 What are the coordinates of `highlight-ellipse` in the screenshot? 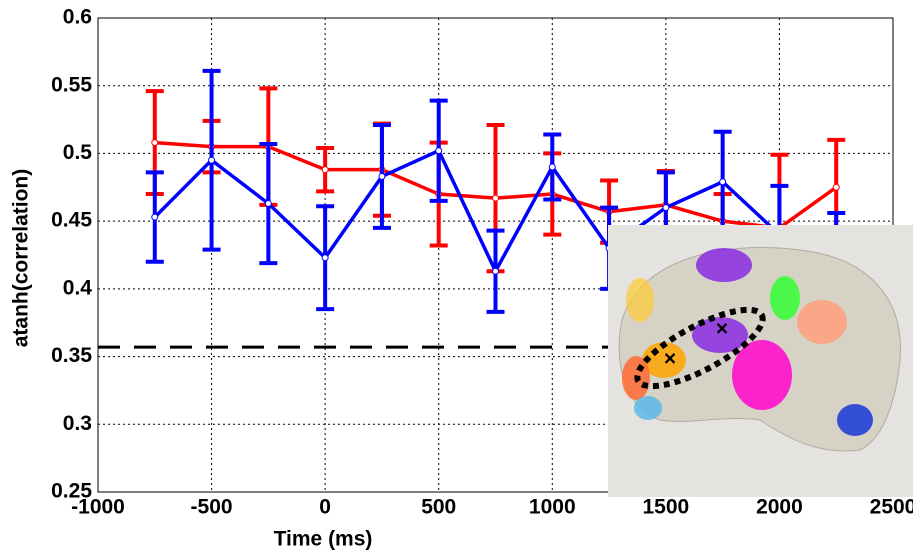 It's located at (700, 348).